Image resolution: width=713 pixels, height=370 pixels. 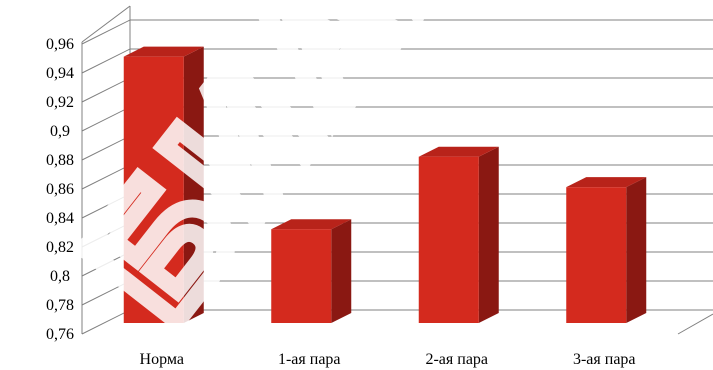 What do you see at coordinates (162, 359) in the screenshot?
I see `x-category-label: Норма` at bounding box center [162, 359].